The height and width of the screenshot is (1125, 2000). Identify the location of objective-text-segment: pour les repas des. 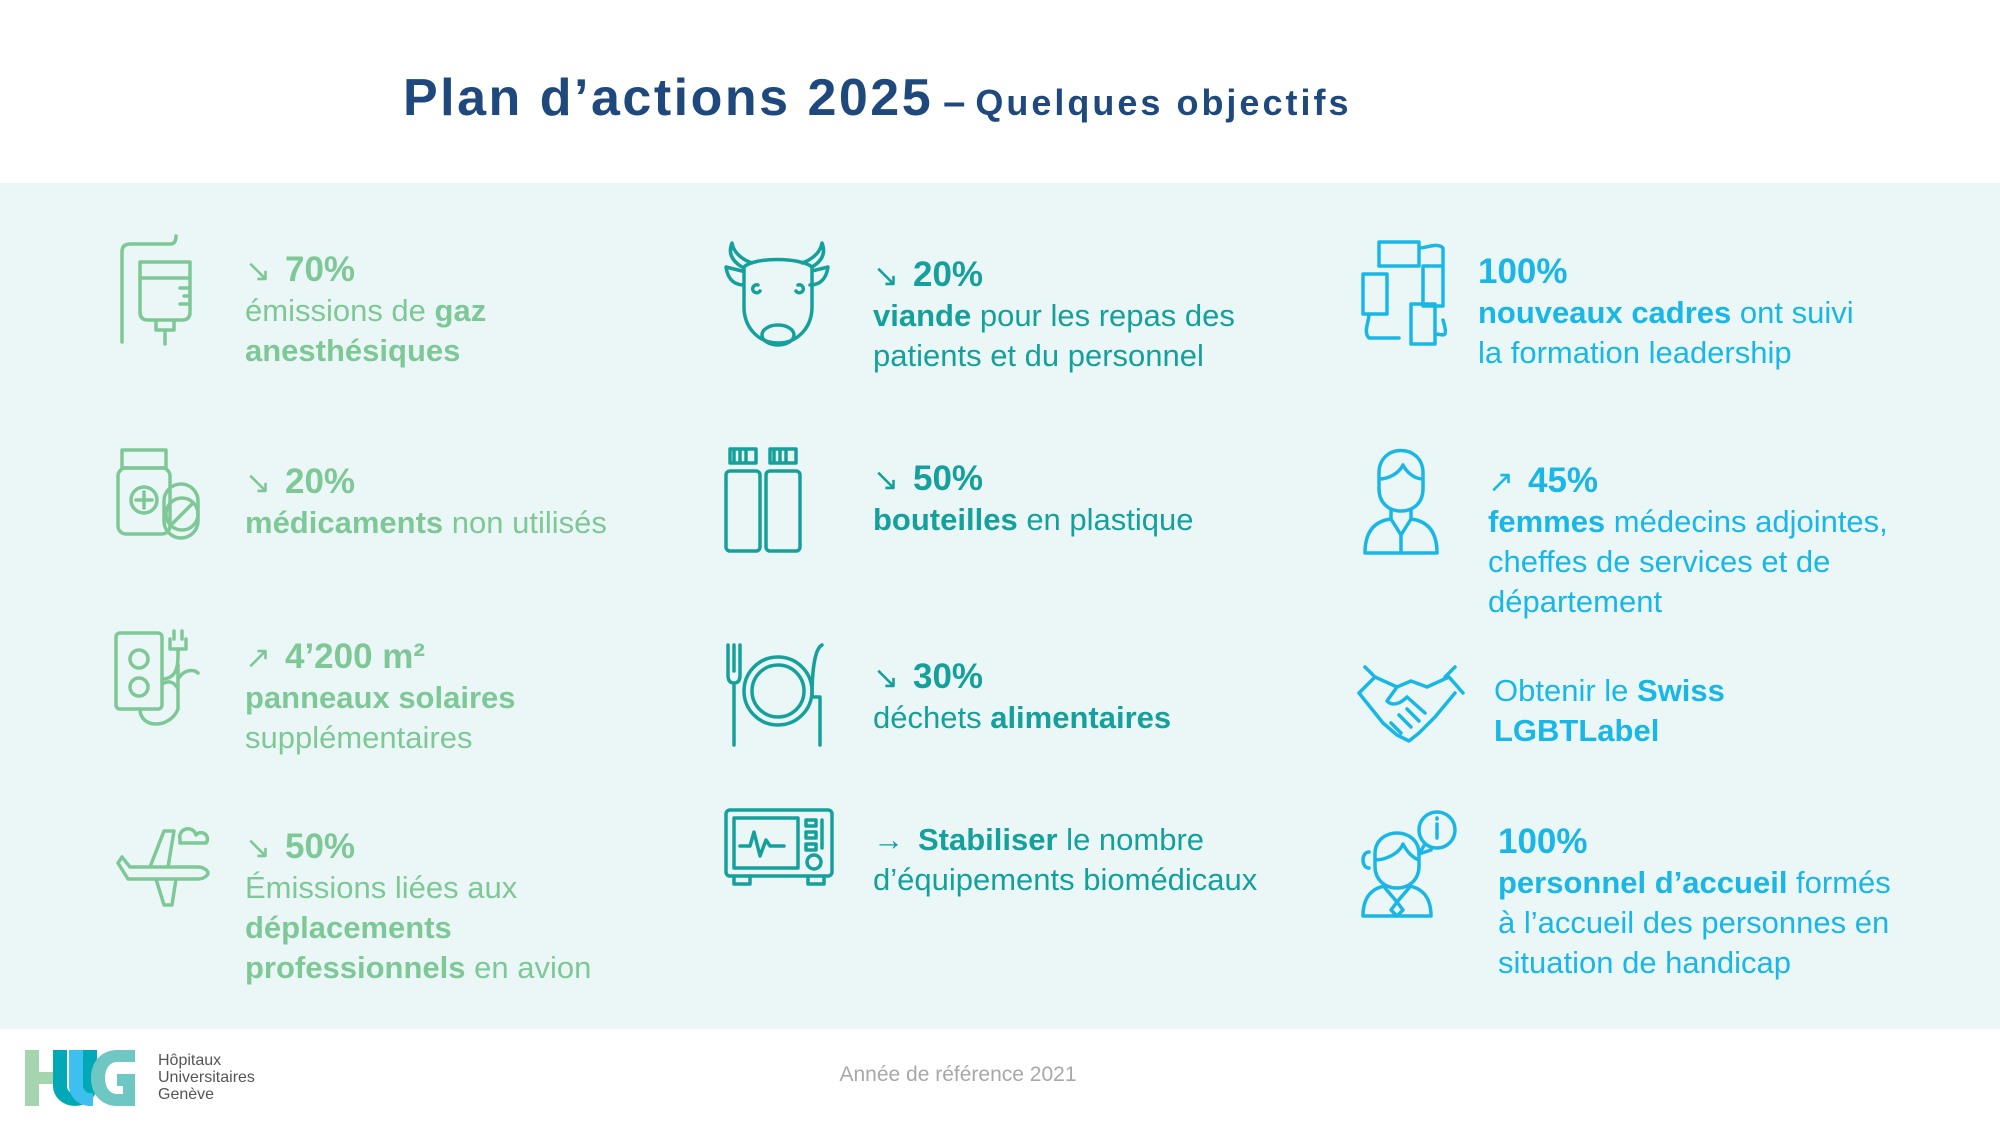
(1103, 315).